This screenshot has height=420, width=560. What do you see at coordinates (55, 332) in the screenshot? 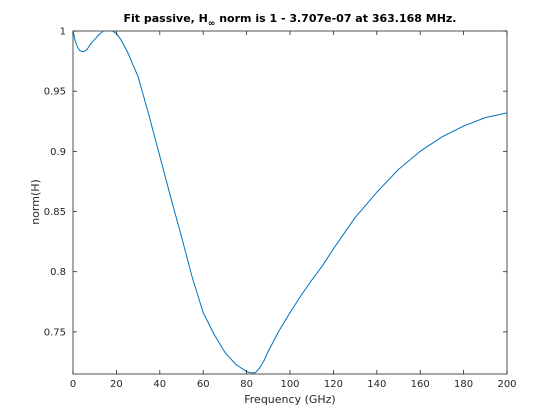
I see `y-tick-label: 0.75` at bounding box center [55, 332].